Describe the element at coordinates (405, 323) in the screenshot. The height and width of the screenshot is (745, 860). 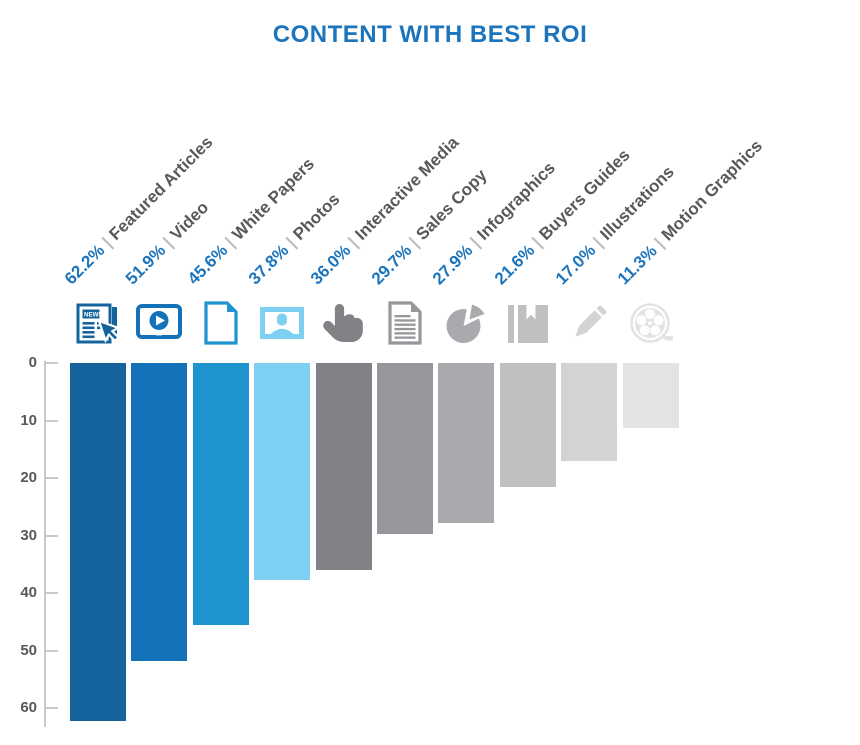
I see `text-document-icon` at that location.